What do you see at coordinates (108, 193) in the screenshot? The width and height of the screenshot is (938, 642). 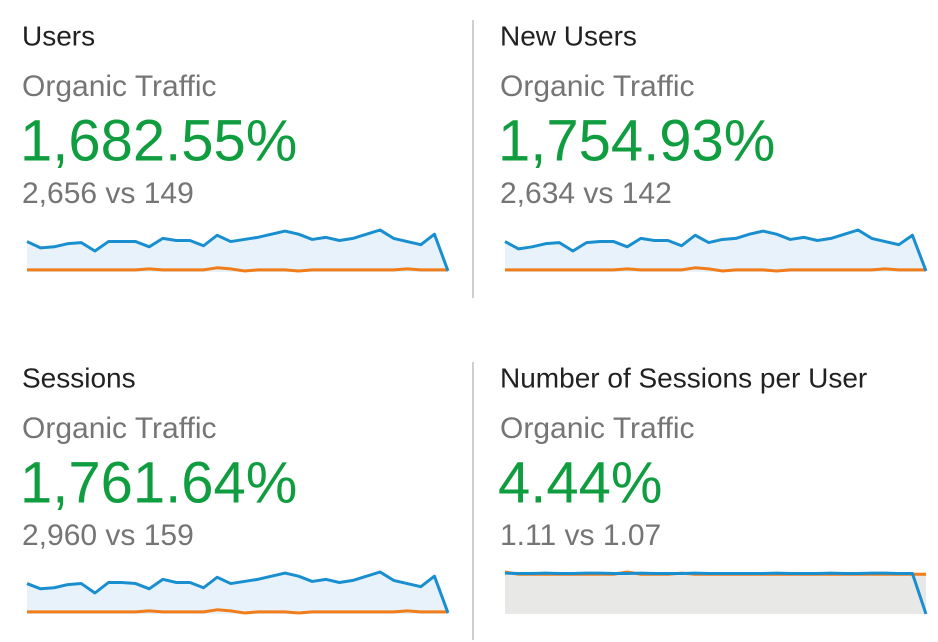 I see `comparison: 2,656 vs 149` at bounding box center [108, 193].